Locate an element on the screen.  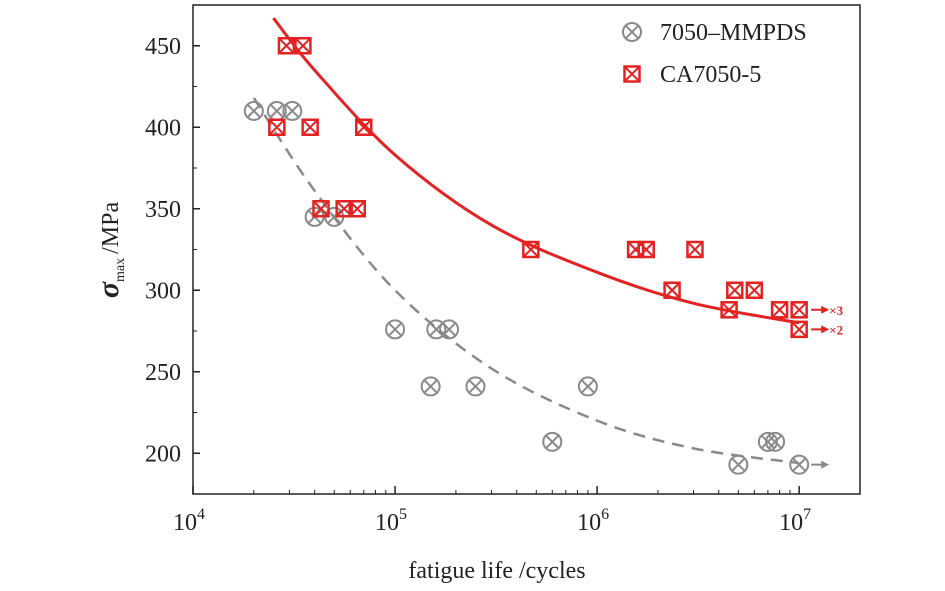
x-tick-label: 10⁷ is located at coordinates (795, 521).